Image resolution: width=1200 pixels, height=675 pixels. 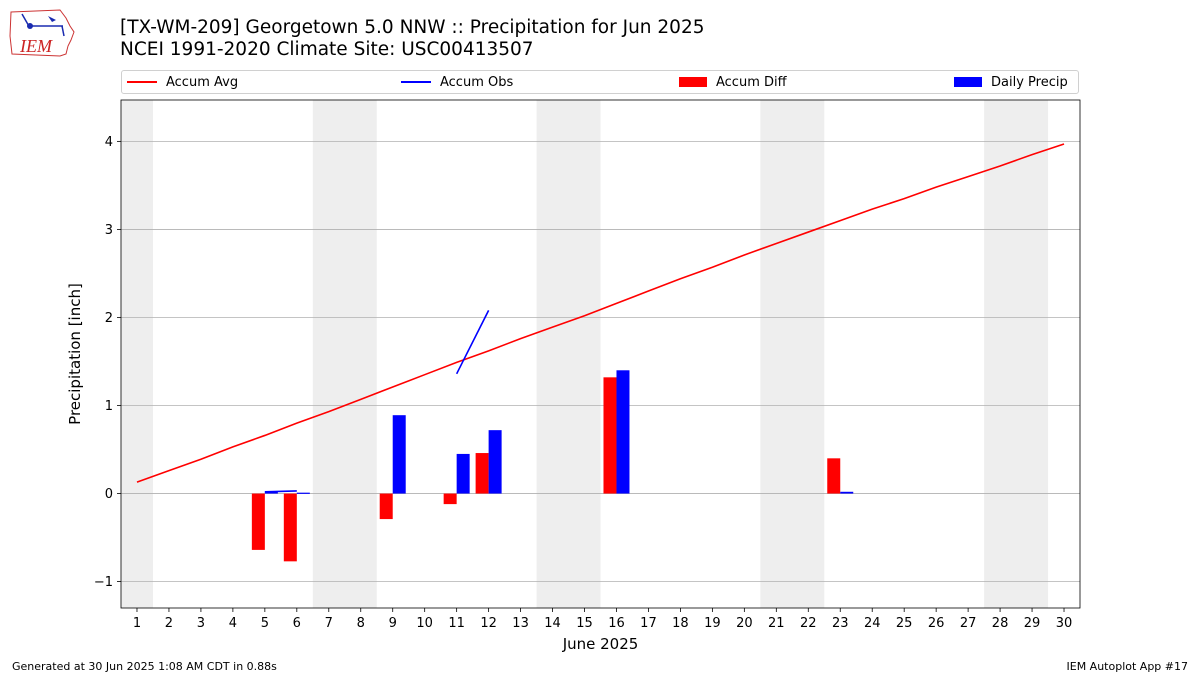 I want to click on x-tick-label-12: 12, so click(x=488, y=623).